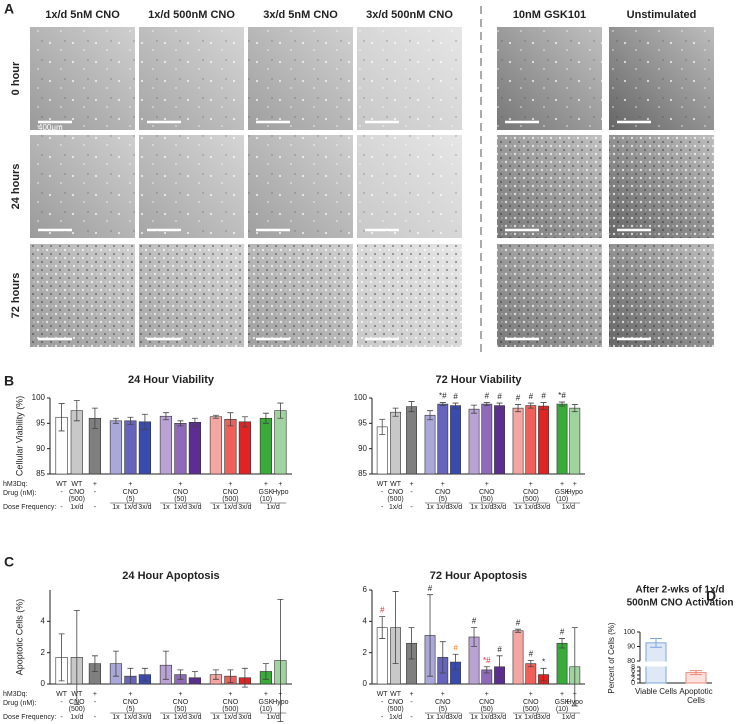 The height and width of the screenshot is (724, 741). What do you see at coordinates (696, 696) in the screenshot?
I see `x-tick-label: Apoptotic Cells` at bounding box center [696, 696].